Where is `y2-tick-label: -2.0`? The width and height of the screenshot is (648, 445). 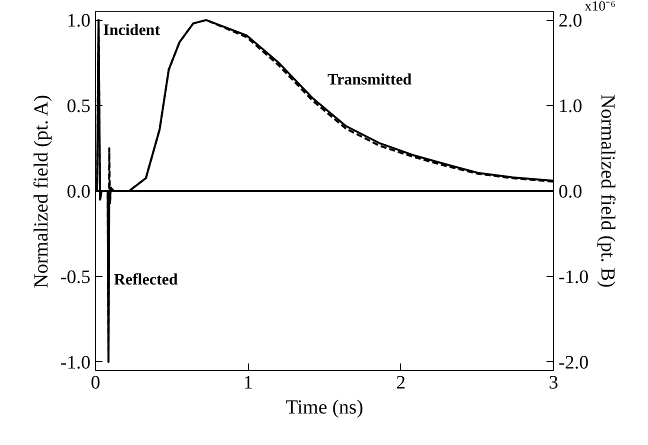 y2-tick-label: -2.0 is located at coordinates (573, 363).